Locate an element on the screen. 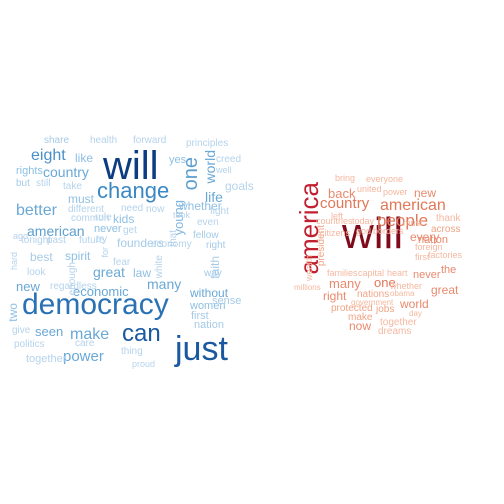 Image resolution: width=504 pixels, height=504 pixels. word-left-care: care is located at coordinates (85, 343).